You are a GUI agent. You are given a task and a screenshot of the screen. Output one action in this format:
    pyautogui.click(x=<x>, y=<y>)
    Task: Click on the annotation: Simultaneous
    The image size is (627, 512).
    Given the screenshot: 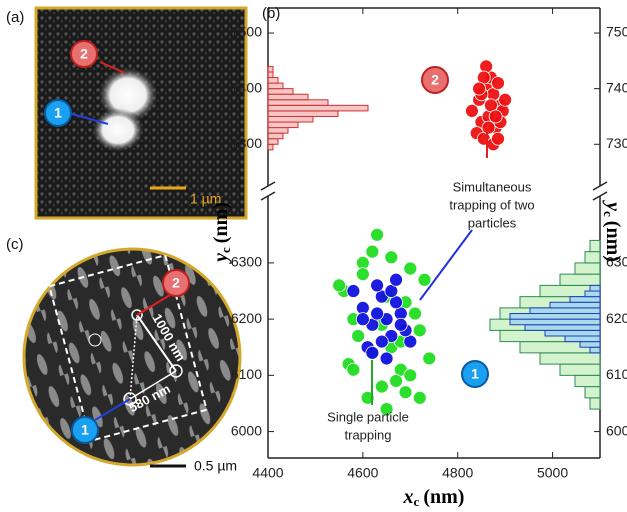 What is the action you would take?
    pyautogui.click(x=492, y=186)
    